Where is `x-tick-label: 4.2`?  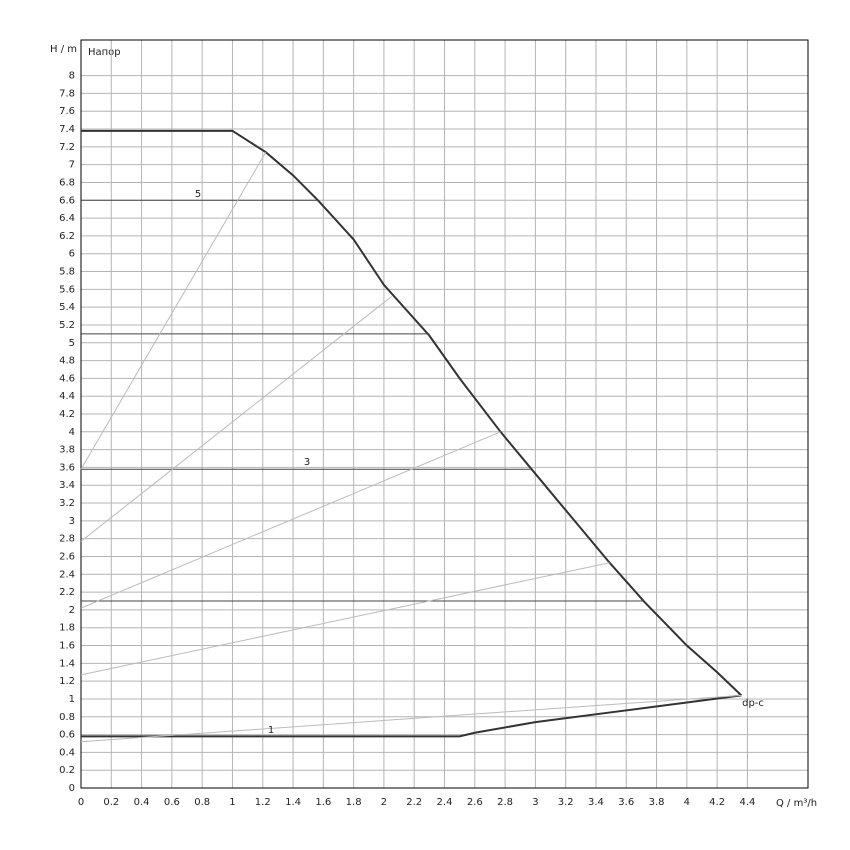 x-tick-label: 4.2 is located at coordinates (717, 802).